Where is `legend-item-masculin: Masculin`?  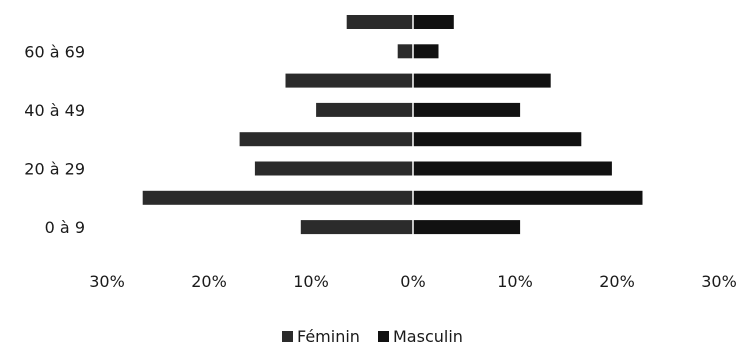 legend-item-masculin: Masculin is located at coordinates (420, 336).